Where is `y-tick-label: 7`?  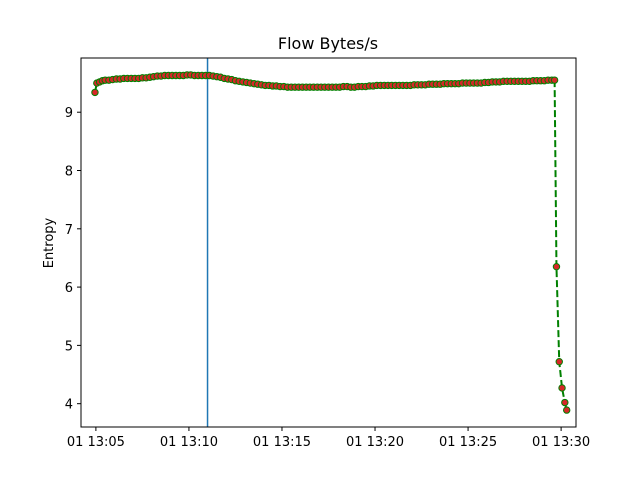
y-tick-label: 7 is located at coordinates (69, 230).